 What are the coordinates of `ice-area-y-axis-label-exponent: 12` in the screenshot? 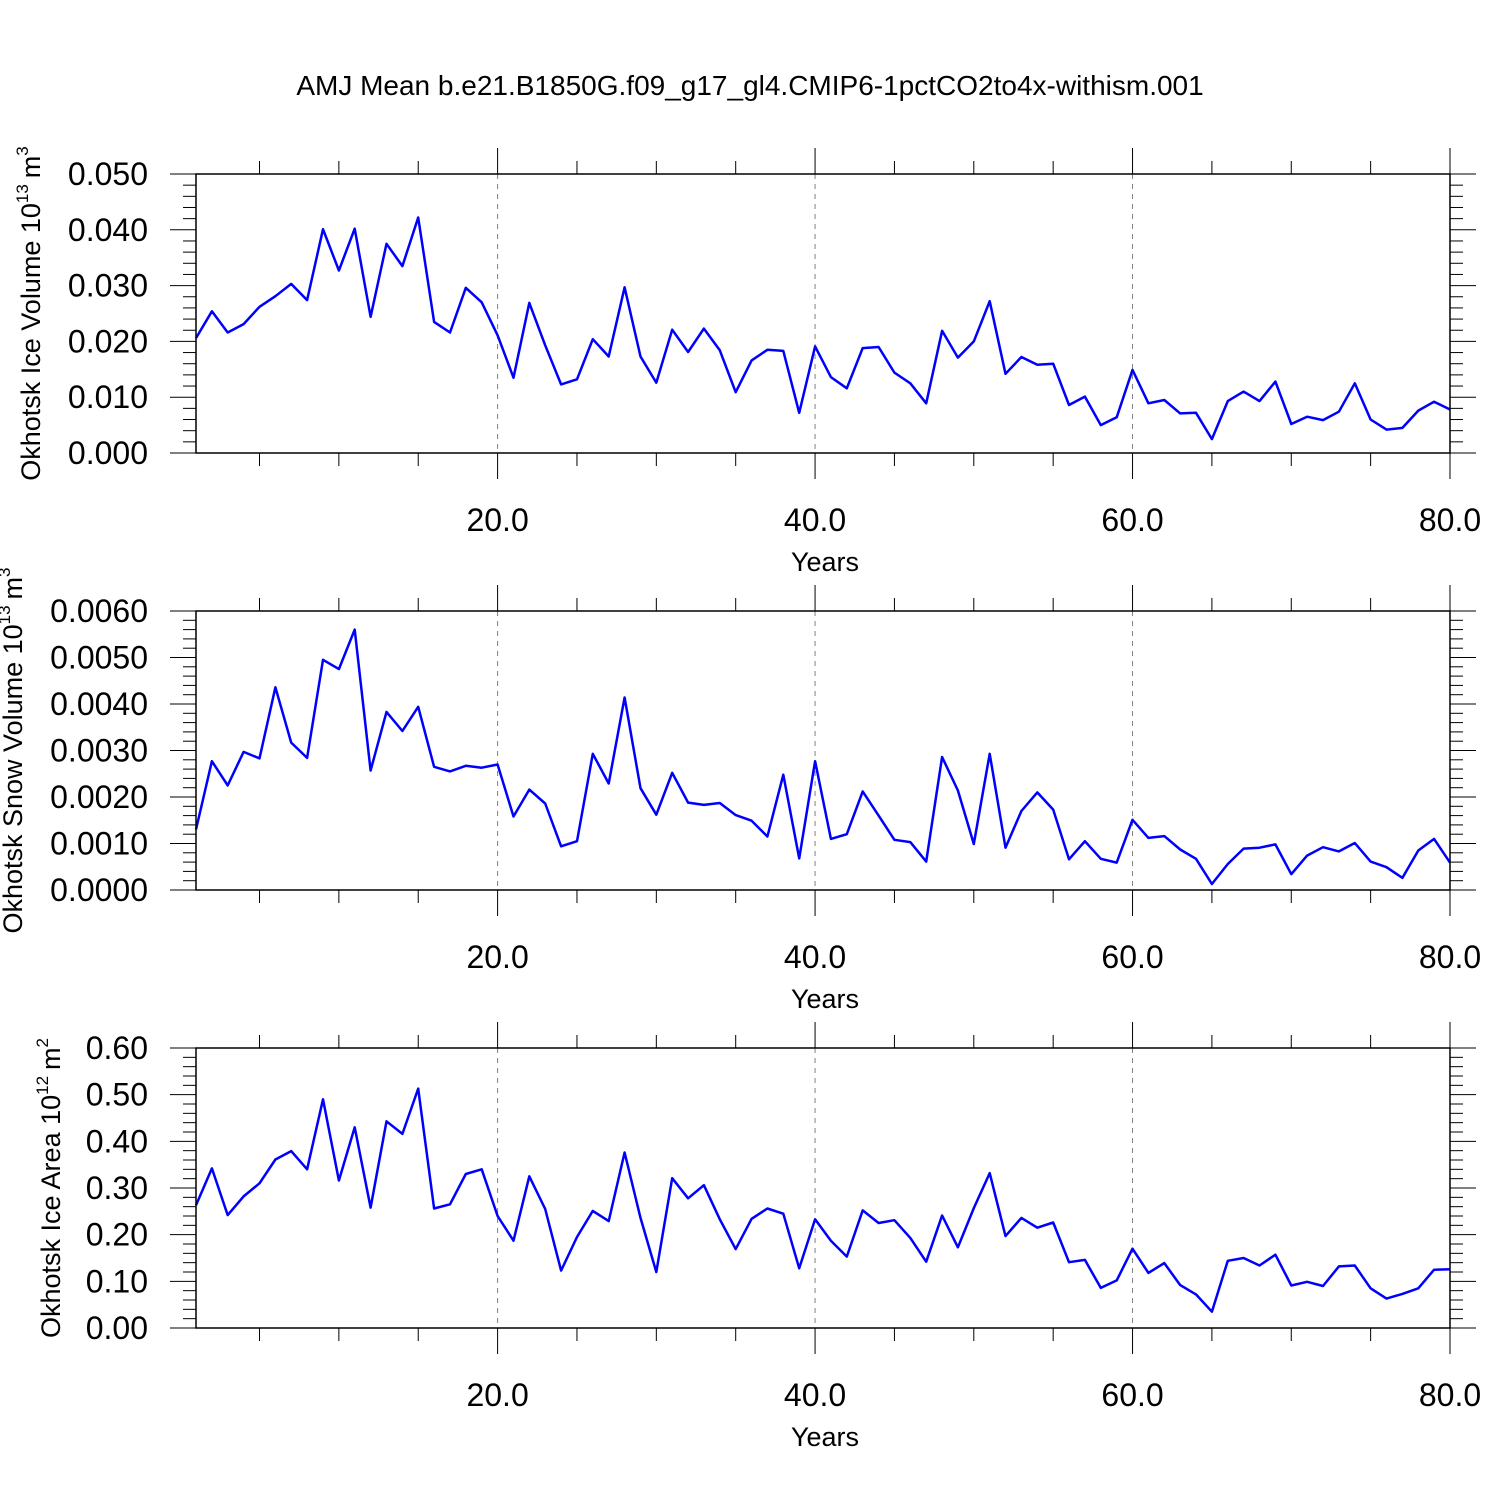 It's located at (42, 1085).